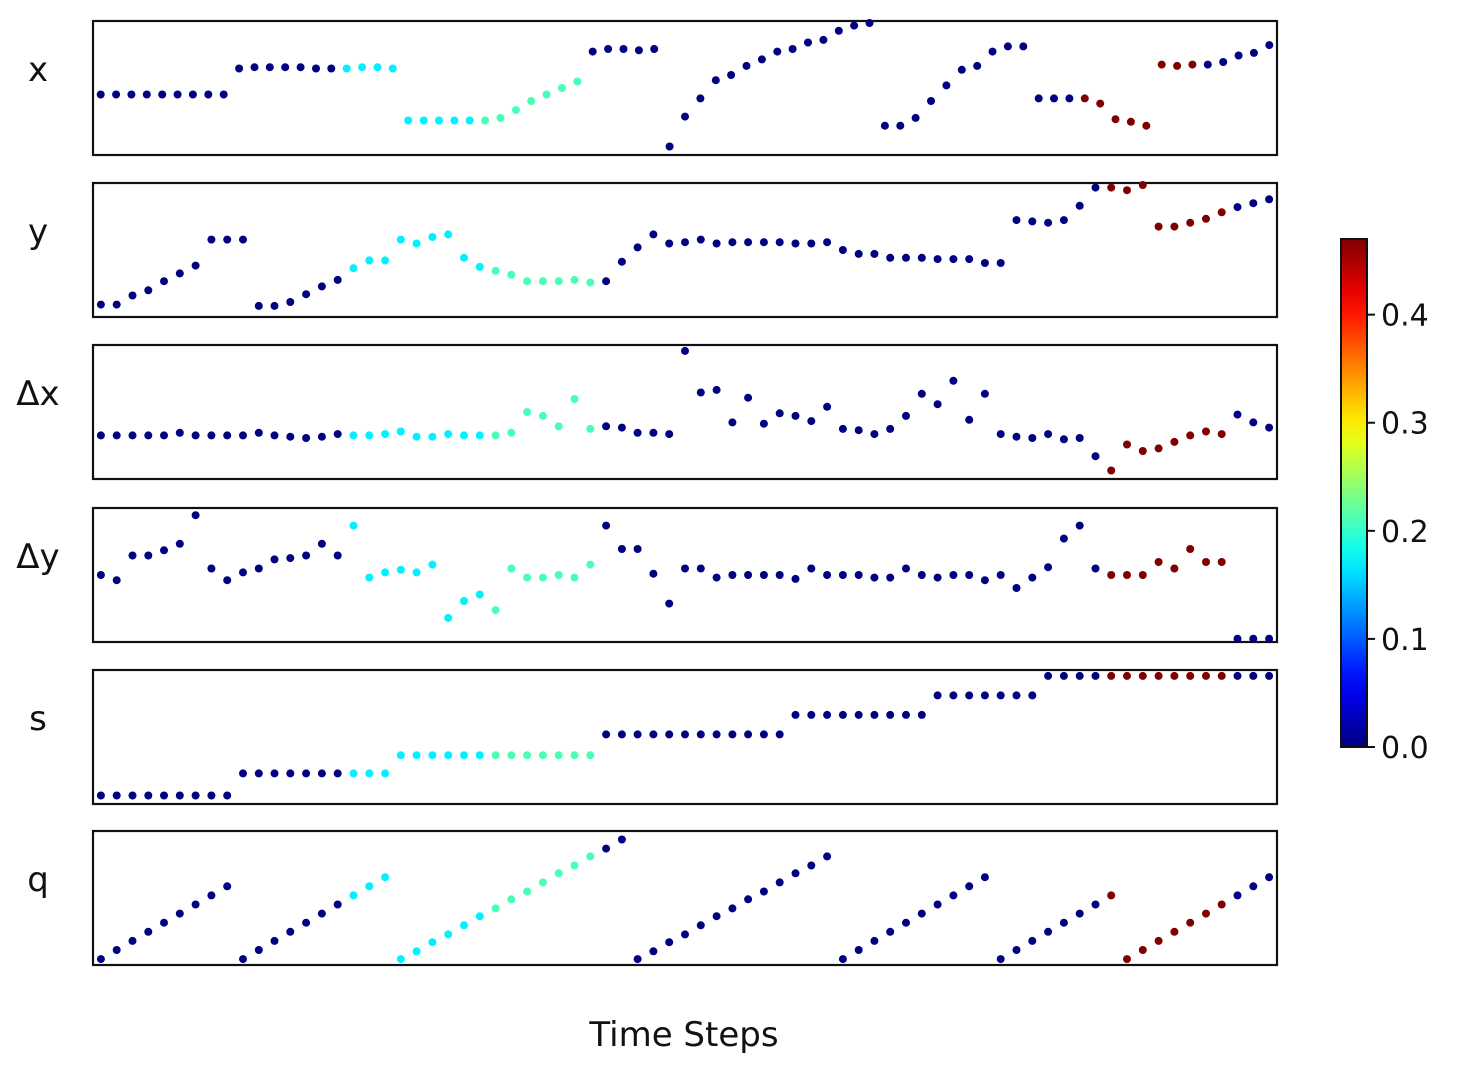 The width and height of the screenshot is (1463, 1070). What do you see at coordinates (1384, 502) in the screenshot?
I see `colorbar: 0.0 0.1 0.2 0.3 0.4` at bounding box center [1384, 502].